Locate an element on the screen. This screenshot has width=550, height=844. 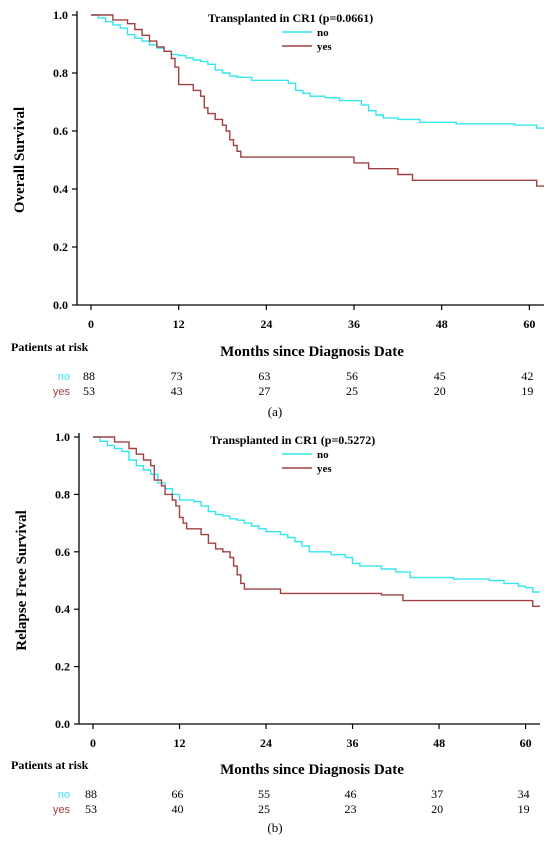
risk-value: 56 is located at coordinates (352, 376).